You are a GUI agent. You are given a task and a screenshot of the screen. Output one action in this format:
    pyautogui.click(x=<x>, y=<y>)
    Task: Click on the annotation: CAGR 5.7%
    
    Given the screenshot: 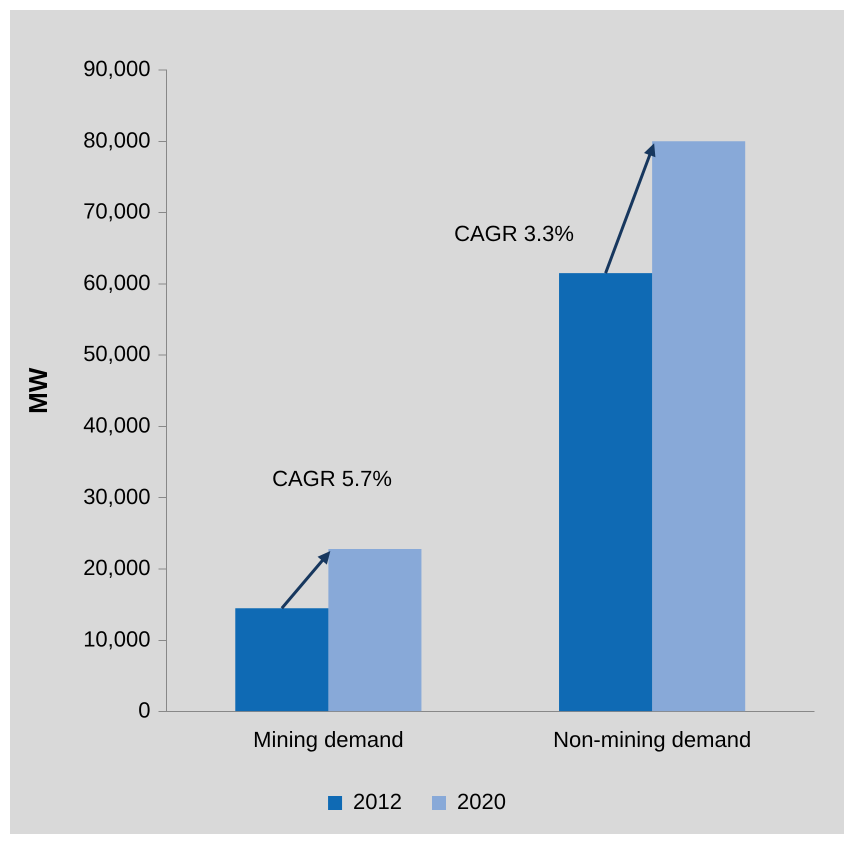 What is the action you would take?
    pyautogui.click(x=332, y=479)
    